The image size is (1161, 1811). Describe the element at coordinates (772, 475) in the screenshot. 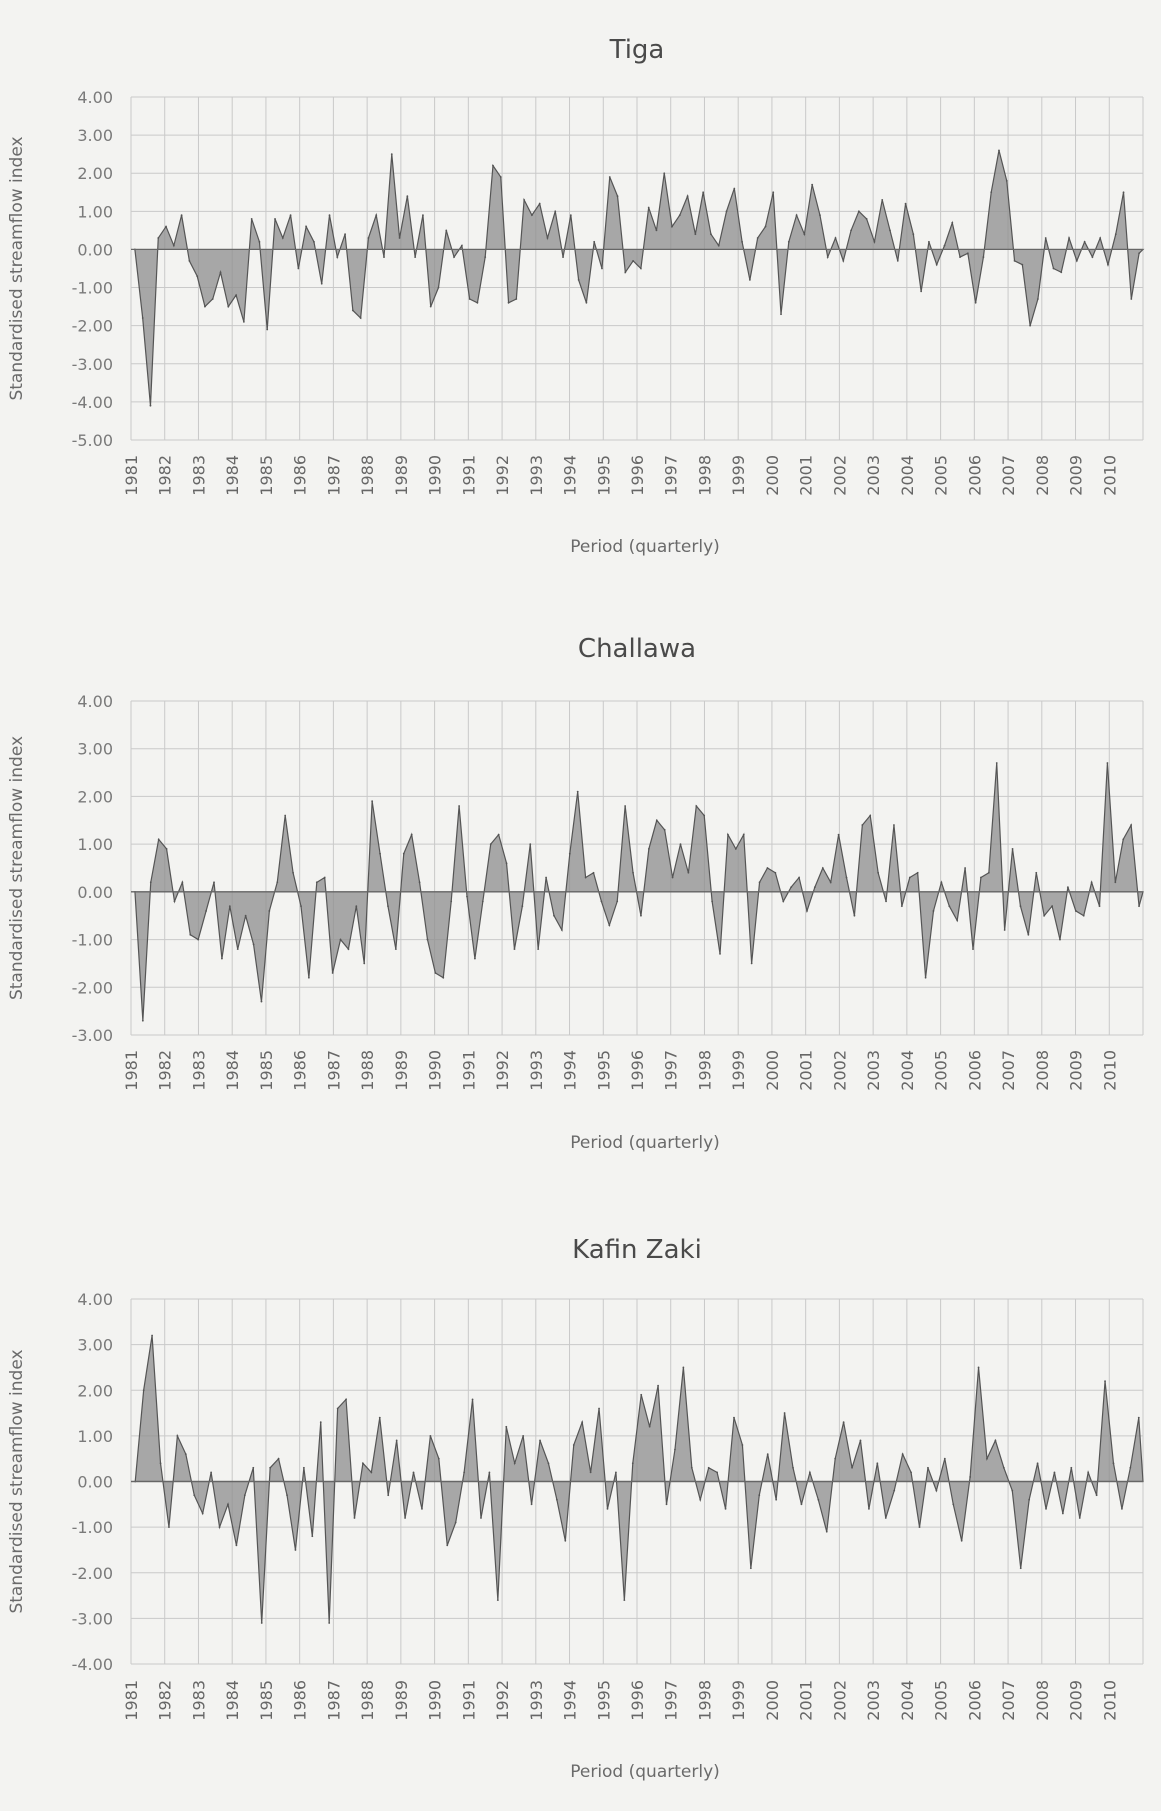

I see `x-tick-label: 2000` at that location.